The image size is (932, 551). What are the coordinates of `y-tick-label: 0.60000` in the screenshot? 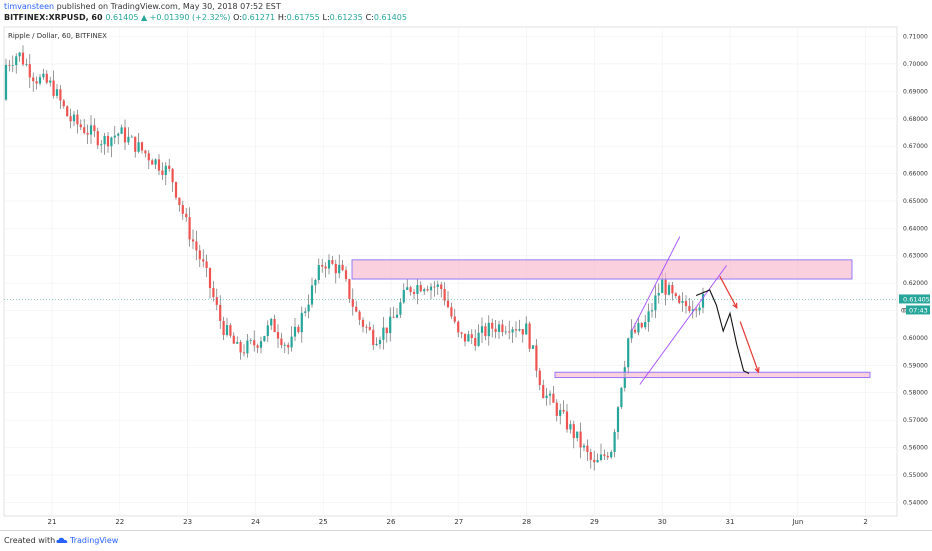 It's located at (915, 338).